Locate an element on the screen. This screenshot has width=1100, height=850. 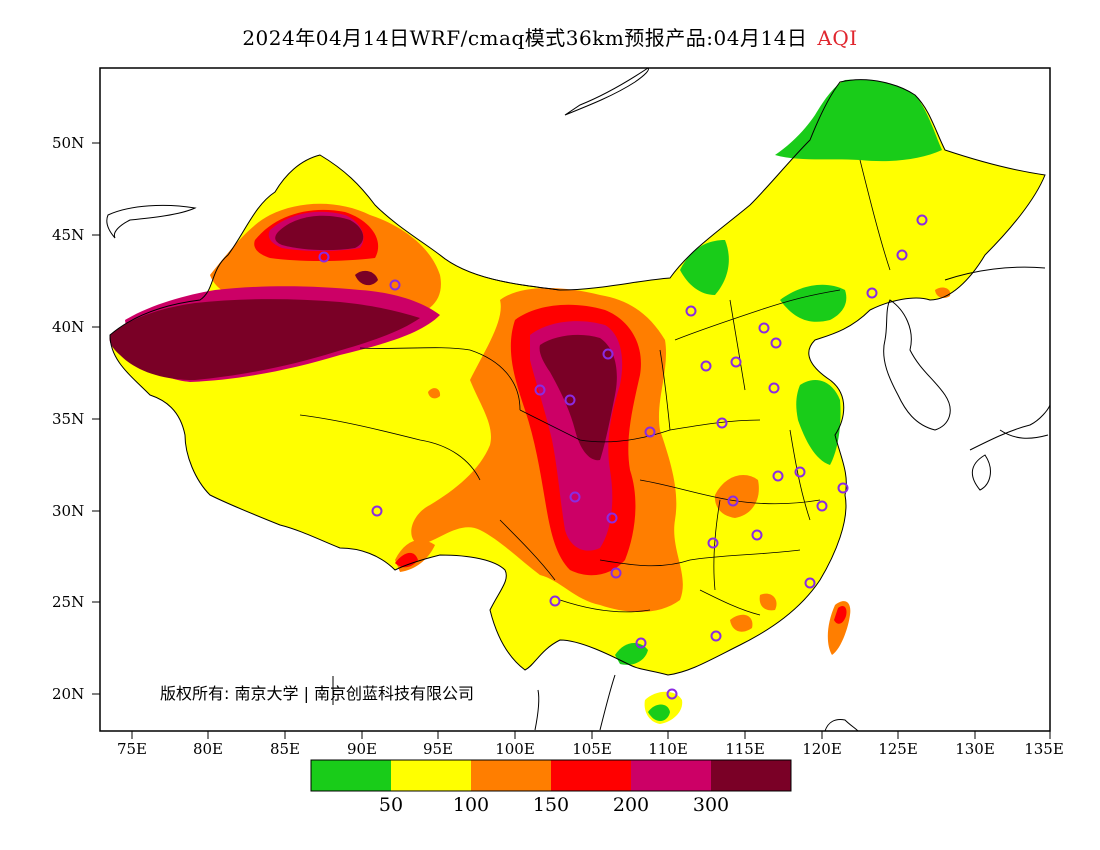
caspian-coast is located at coordinates (151, 221).